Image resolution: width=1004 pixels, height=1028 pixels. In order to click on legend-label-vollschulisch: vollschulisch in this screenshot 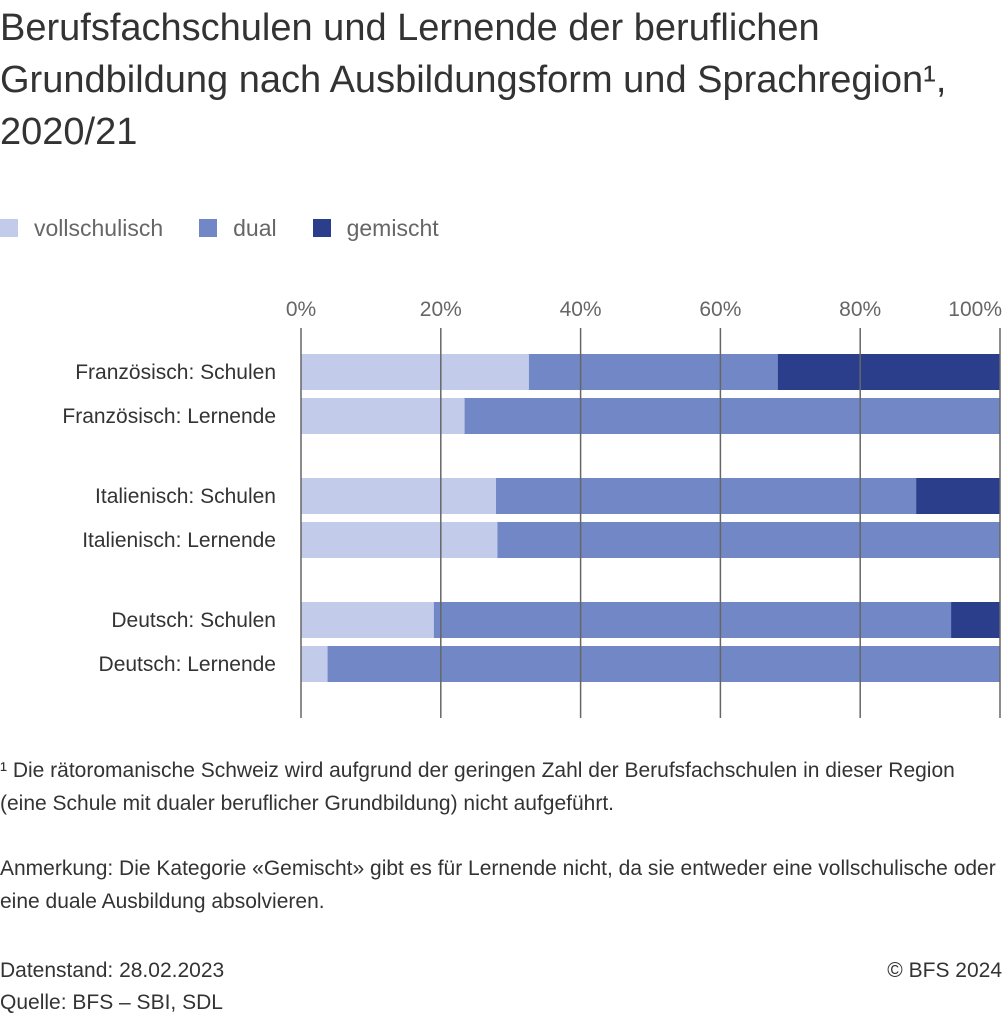, I will do `click(99, 227)`.